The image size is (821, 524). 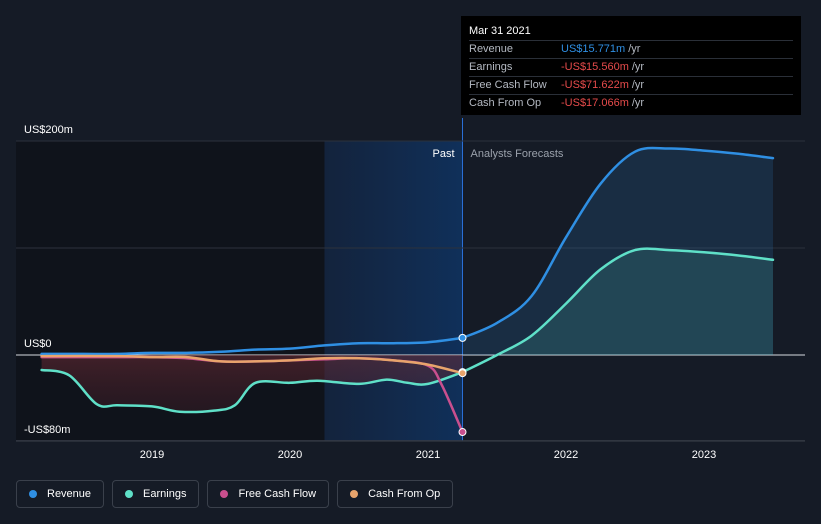 I want to click on legend-item-earnings: Earnings, so click(x=156, y=494).